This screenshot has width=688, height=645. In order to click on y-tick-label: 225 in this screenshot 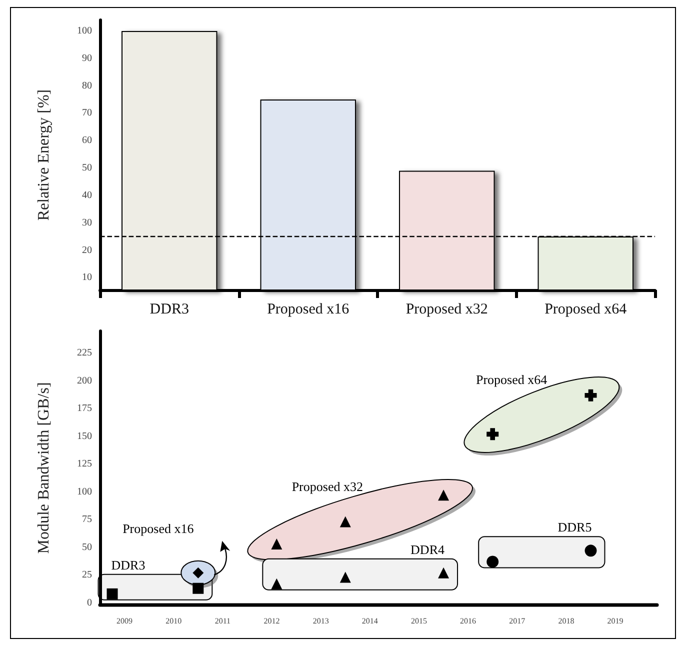, I will do `click(84, 353)`.